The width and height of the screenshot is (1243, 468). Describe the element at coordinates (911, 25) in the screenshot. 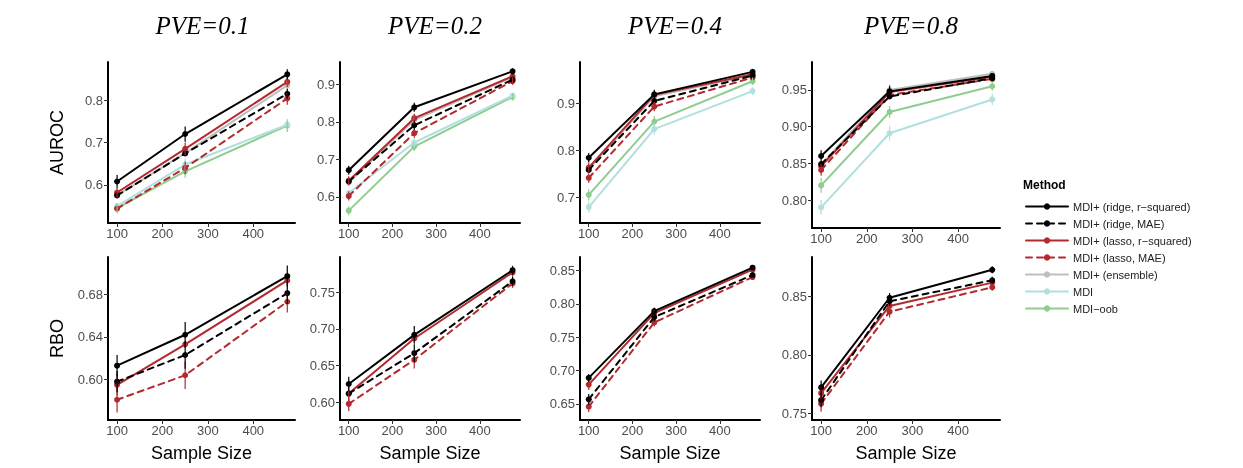

I see `chart-title: PVE=0.8` at that location.